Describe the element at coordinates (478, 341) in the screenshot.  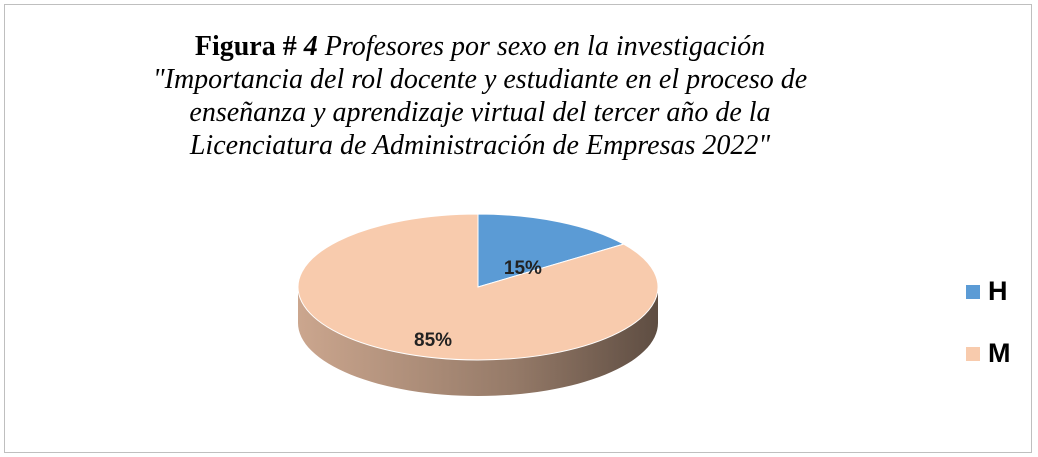
I see `slice-side` at that location.